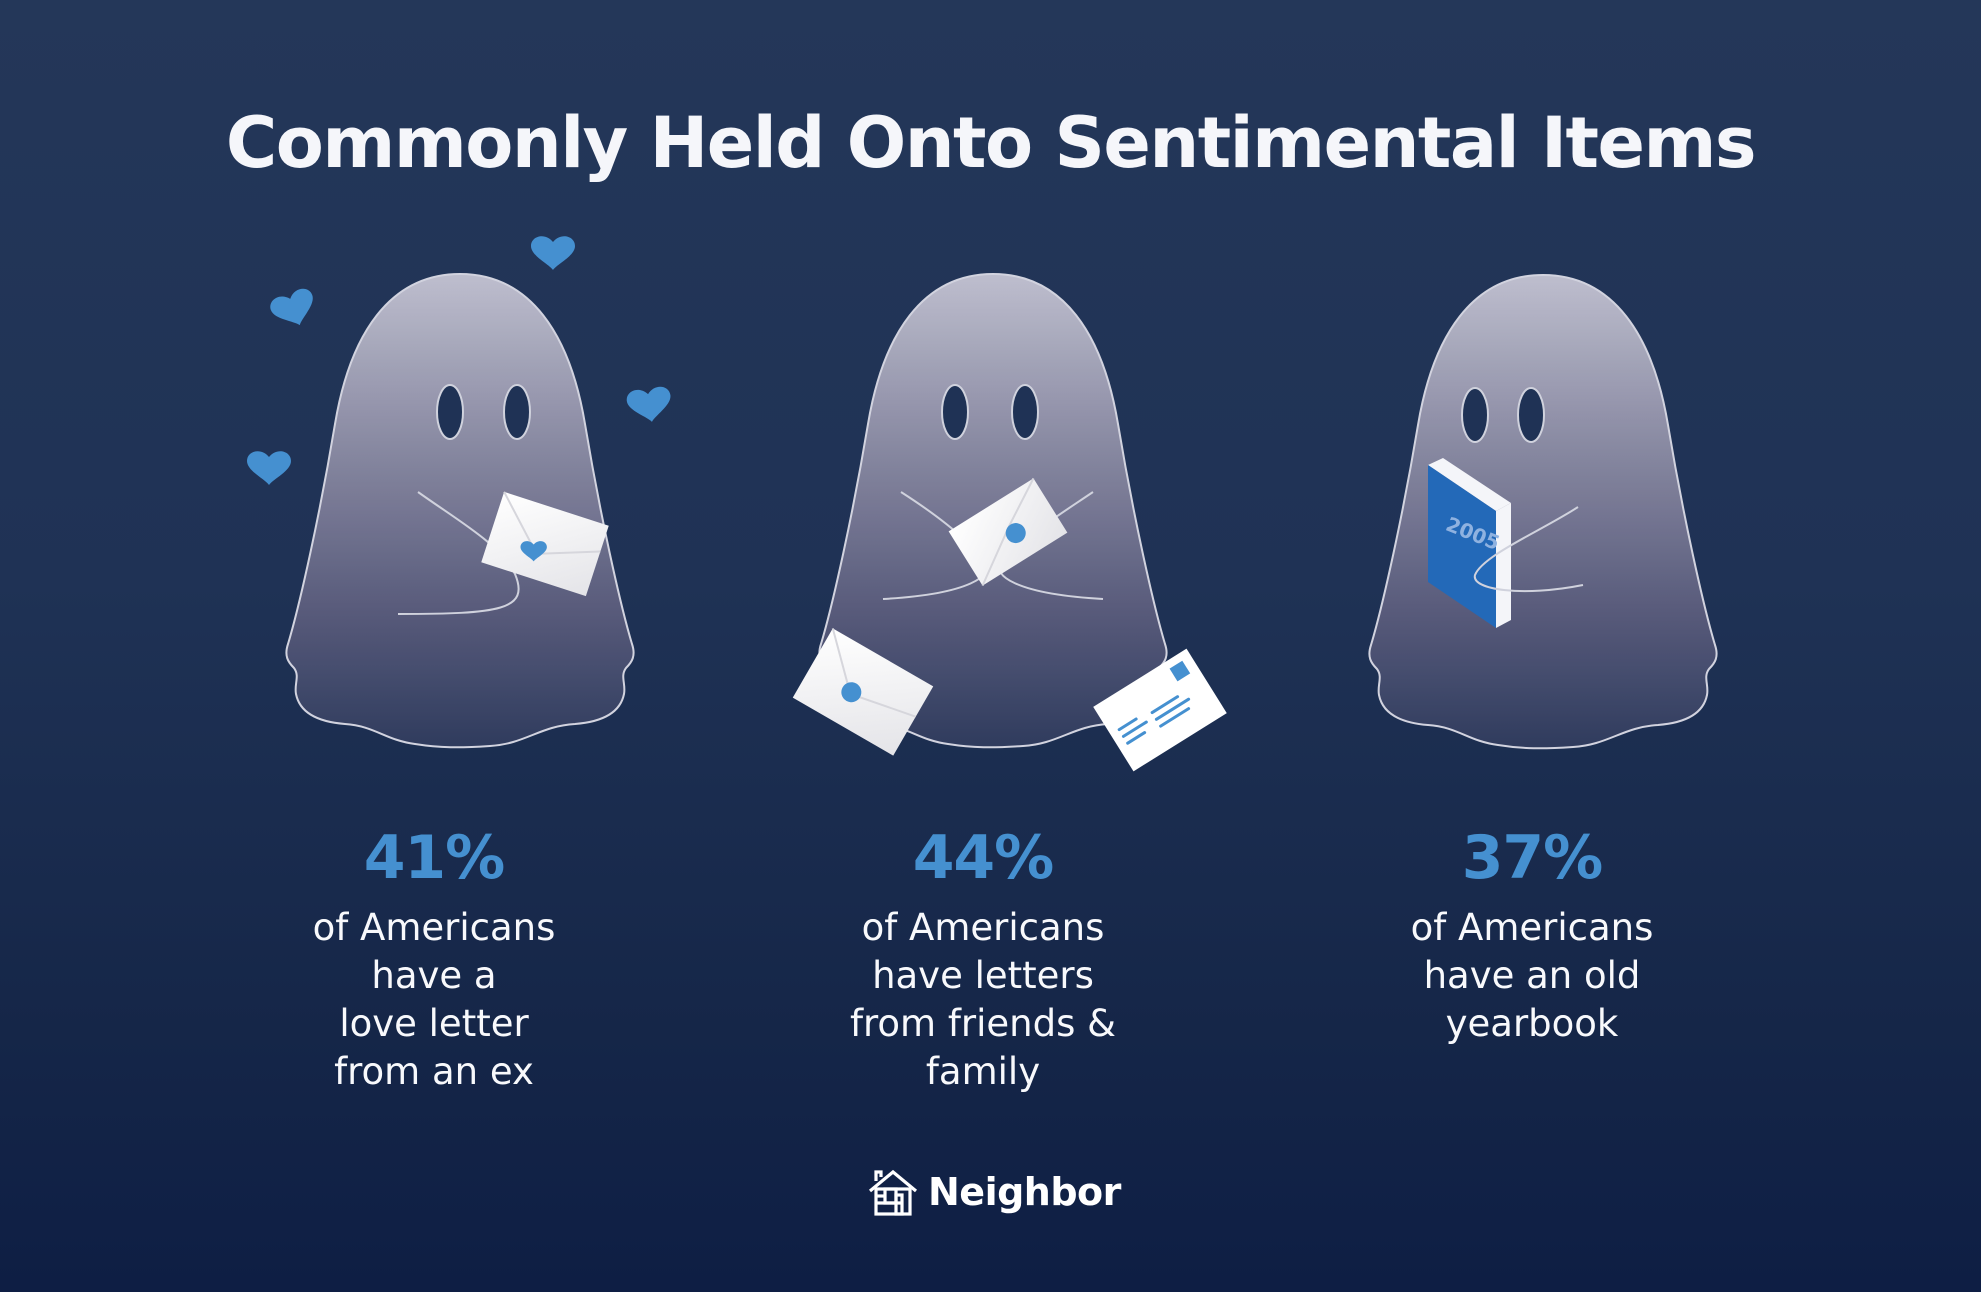 This screenshot has width=1981, height=1292. What do you see at coordinates (1024, 1192) in the screenshot?
I see `logo-text: Neighbor` at bounding box center [1024, 1192].